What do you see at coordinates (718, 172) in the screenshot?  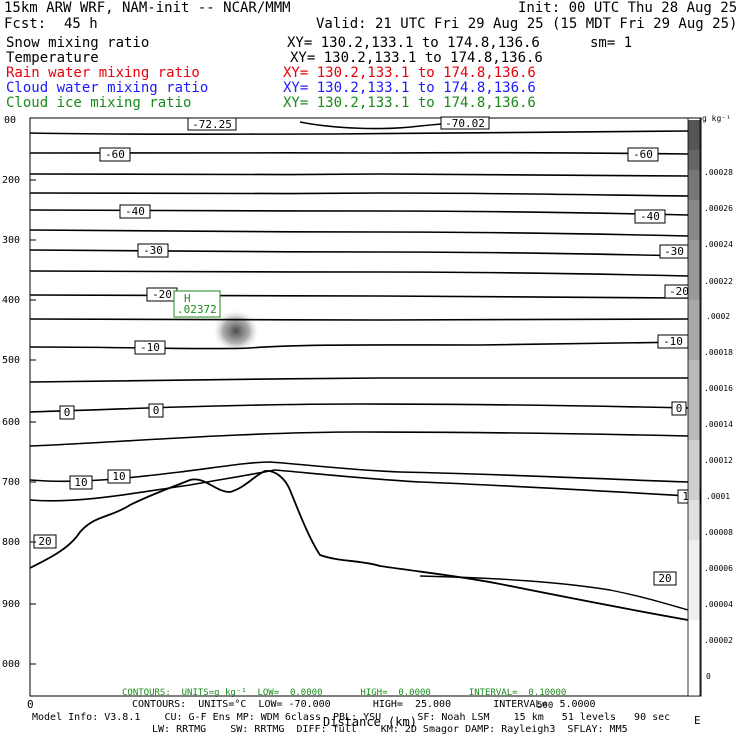 I see `colorbar-tick: .00028` at bounding box center [718, 172].